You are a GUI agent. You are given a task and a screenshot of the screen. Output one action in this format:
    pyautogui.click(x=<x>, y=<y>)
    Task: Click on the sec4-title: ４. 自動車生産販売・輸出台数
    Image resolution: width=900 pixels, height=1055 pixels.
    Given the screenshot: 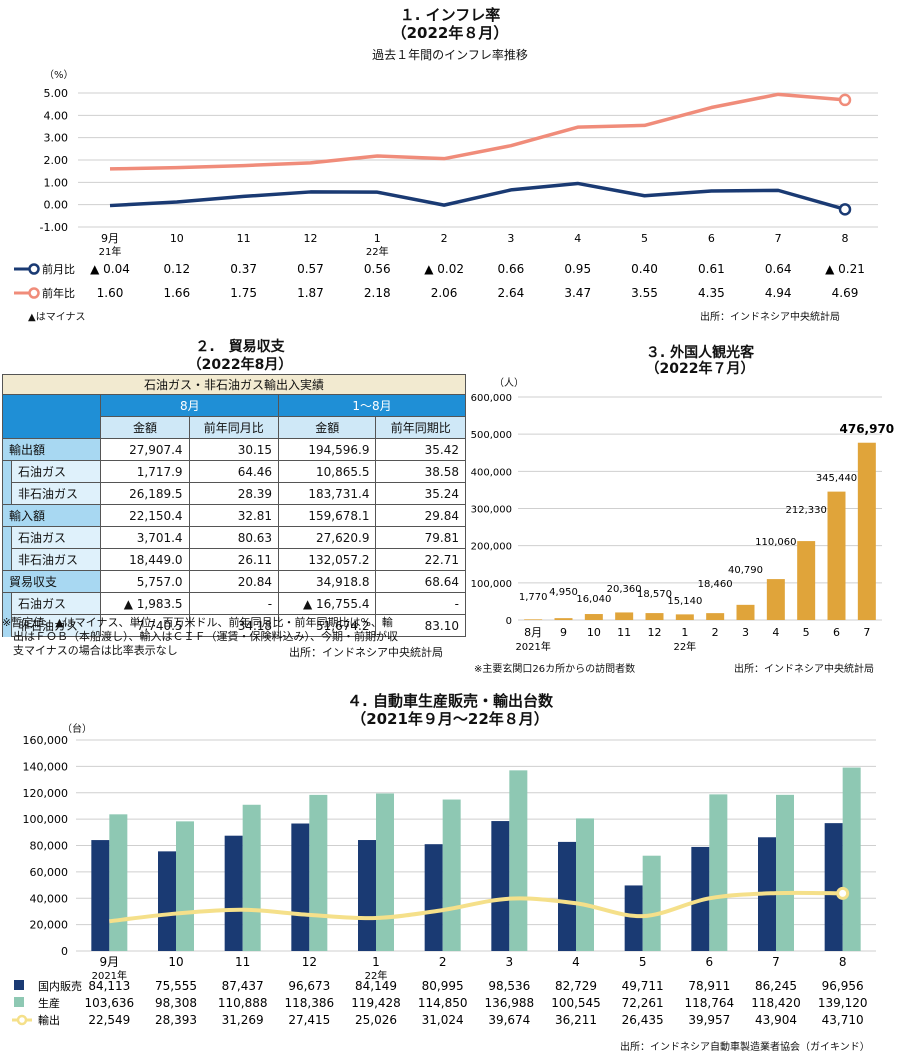 What is the action you would take?
    pyautogui.click(x=450, y=701)
    